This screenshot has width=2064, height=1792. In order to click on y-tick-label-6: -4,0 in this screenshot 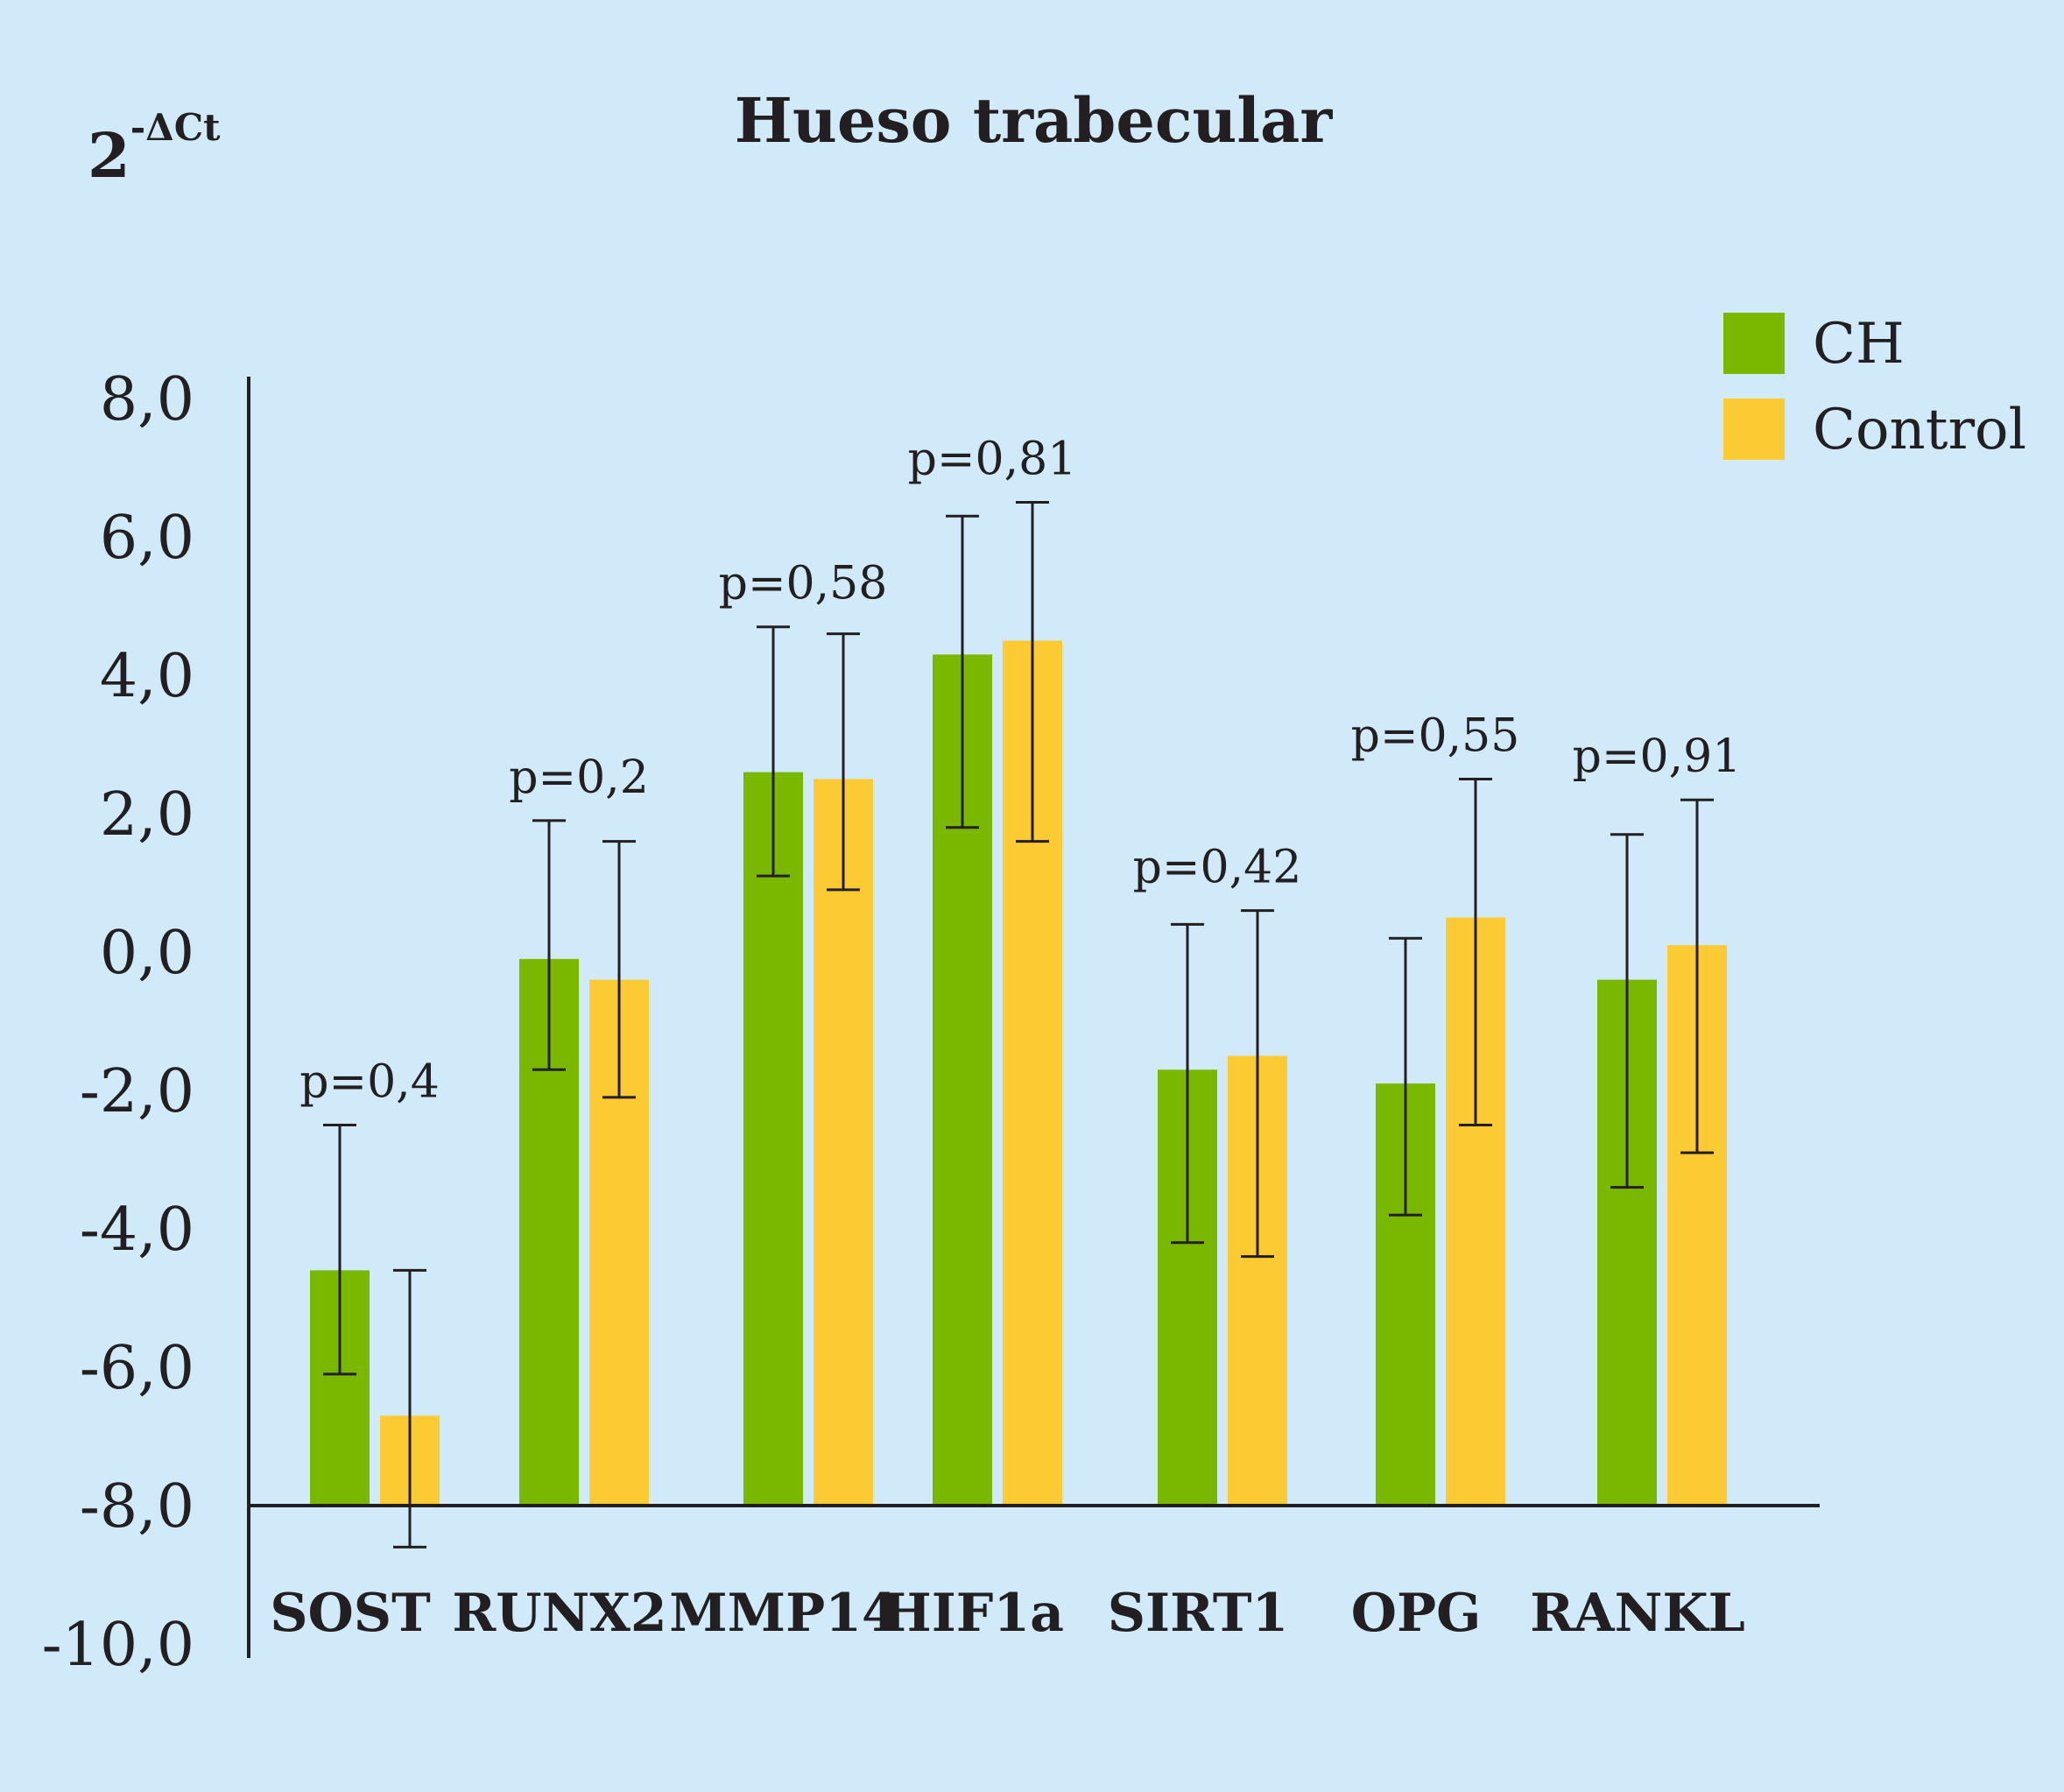, I will do `click(137, 1230)`.